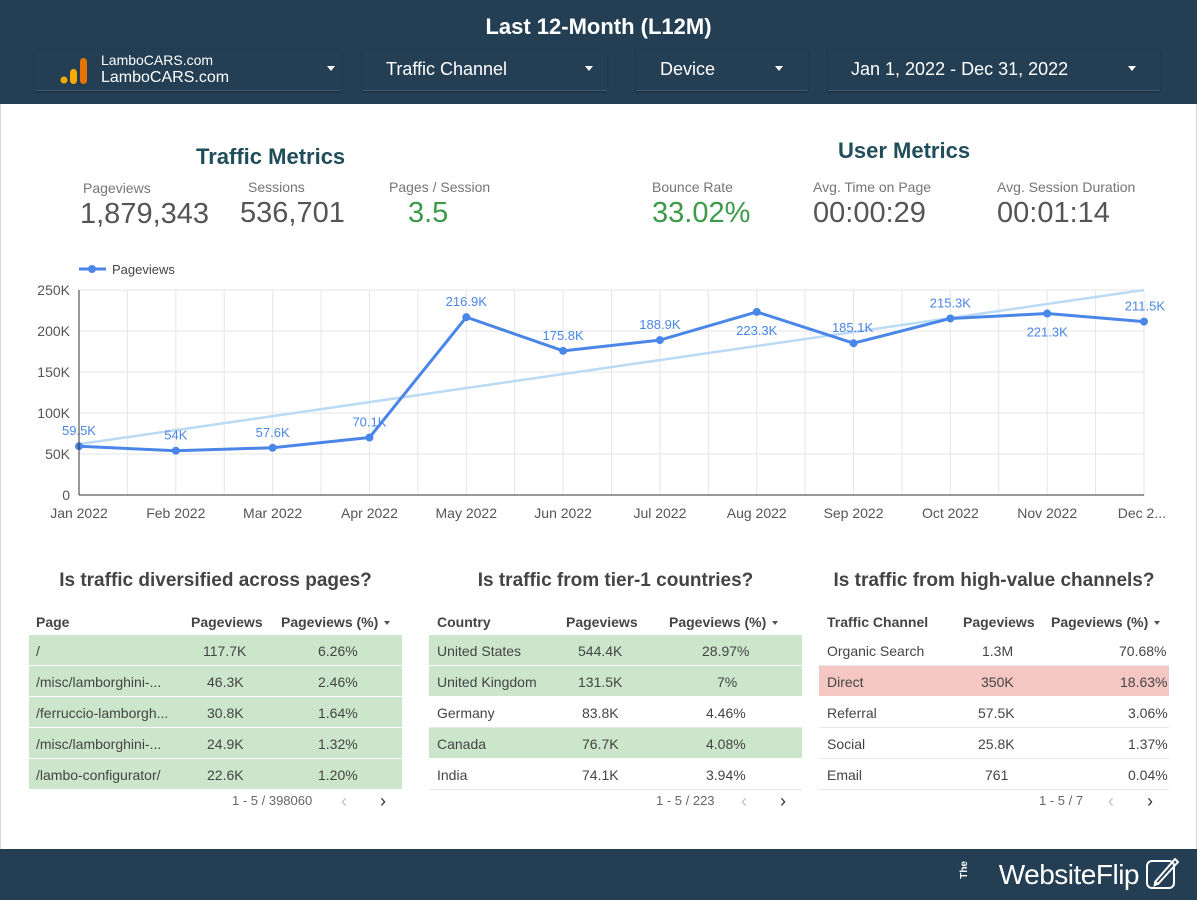  Describe the element at coordinates (611, 381) in the screenshot. I see `series-line-pageviews` at that location.